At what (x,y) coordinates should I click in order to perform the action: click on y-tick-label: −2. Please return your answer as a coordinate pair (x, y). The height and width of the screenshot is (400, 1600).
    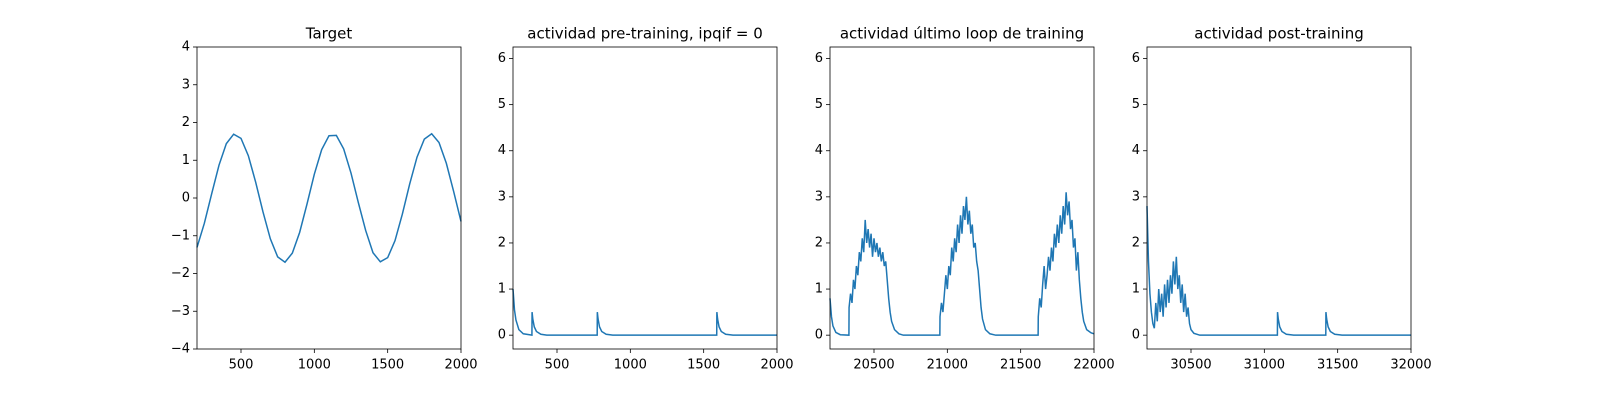
    Looking at the image, I should click on (180, 273).